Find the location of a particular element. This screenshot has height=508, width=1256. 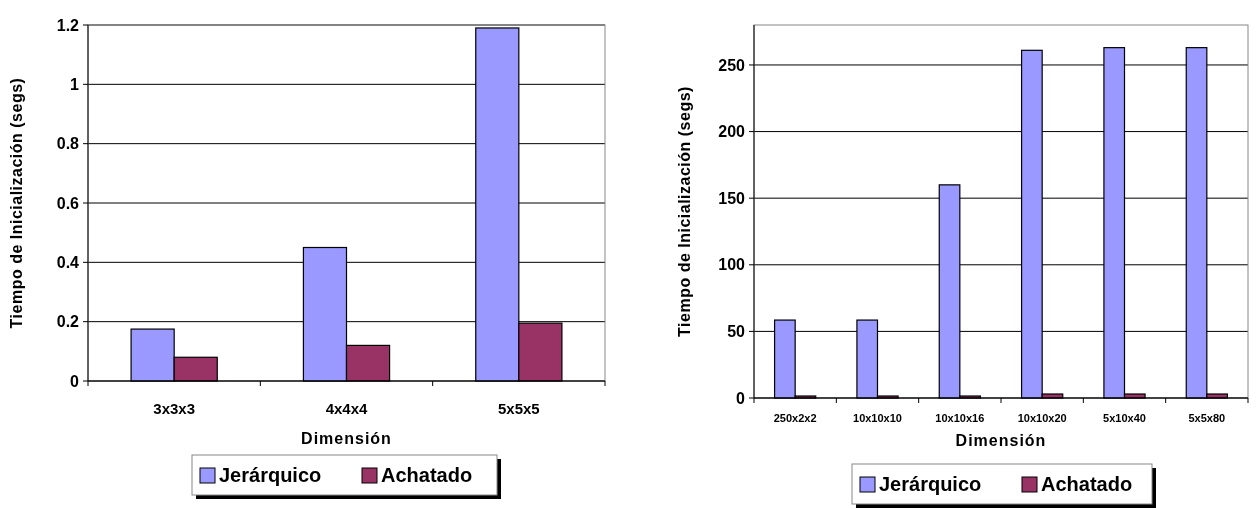

y-tick-label: 100 is located at coordinates (732, 265).